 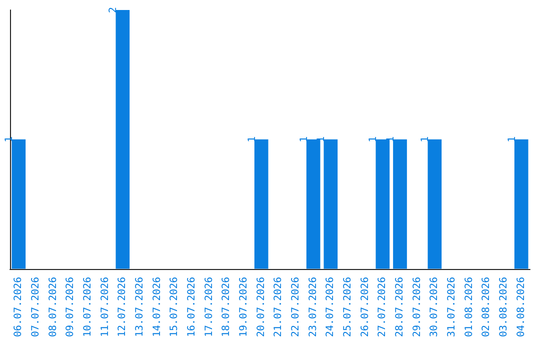 I want to click on x-tick-label: 03.08.2026, so click(x=504, y=307).